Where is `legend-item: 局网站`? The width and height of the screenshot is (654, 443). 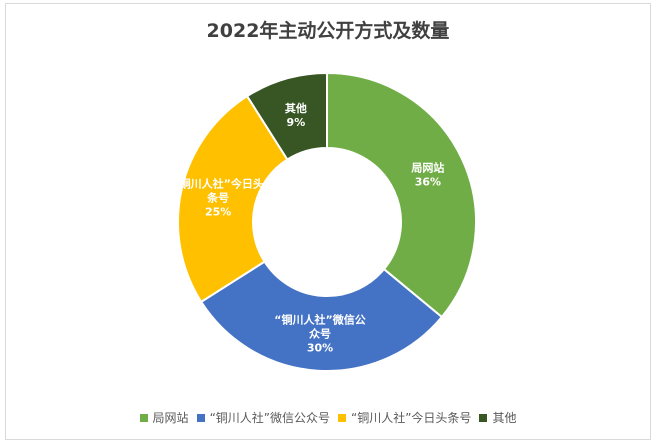 legend-item: 局网站 is located at coordinates (164, 417).